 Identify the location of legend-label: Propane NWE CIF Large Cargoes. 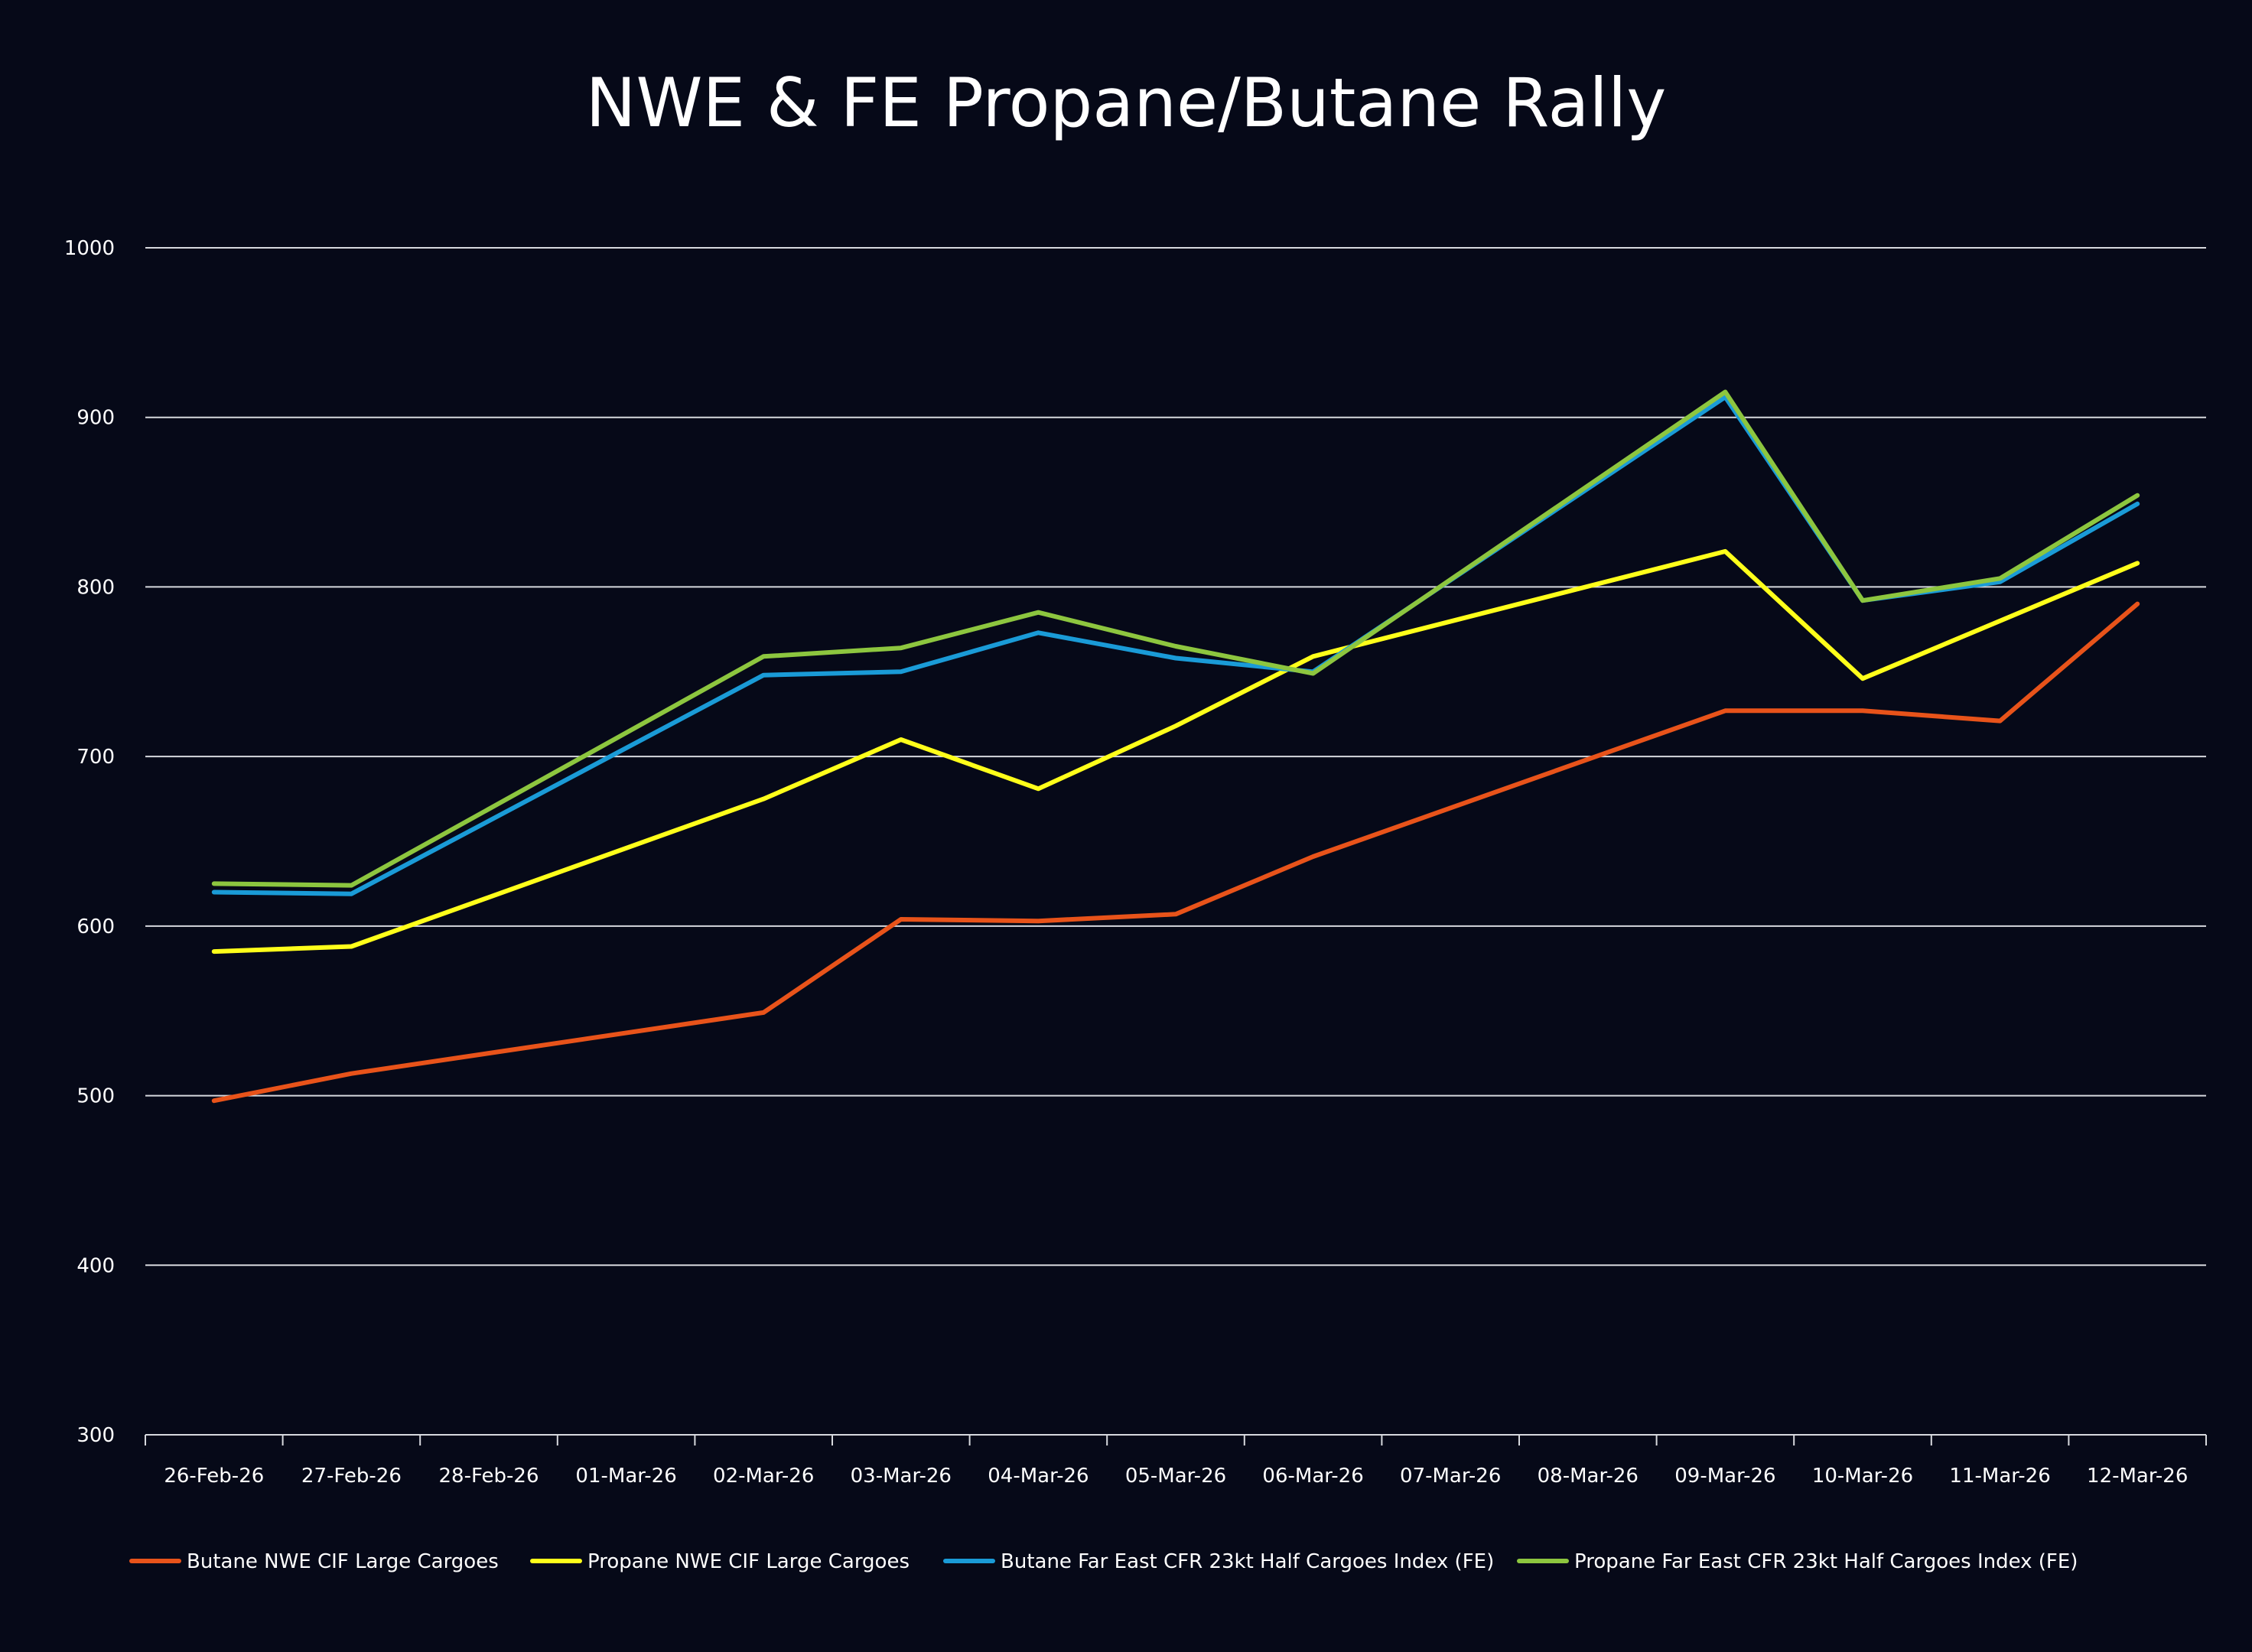
(748, 1562).